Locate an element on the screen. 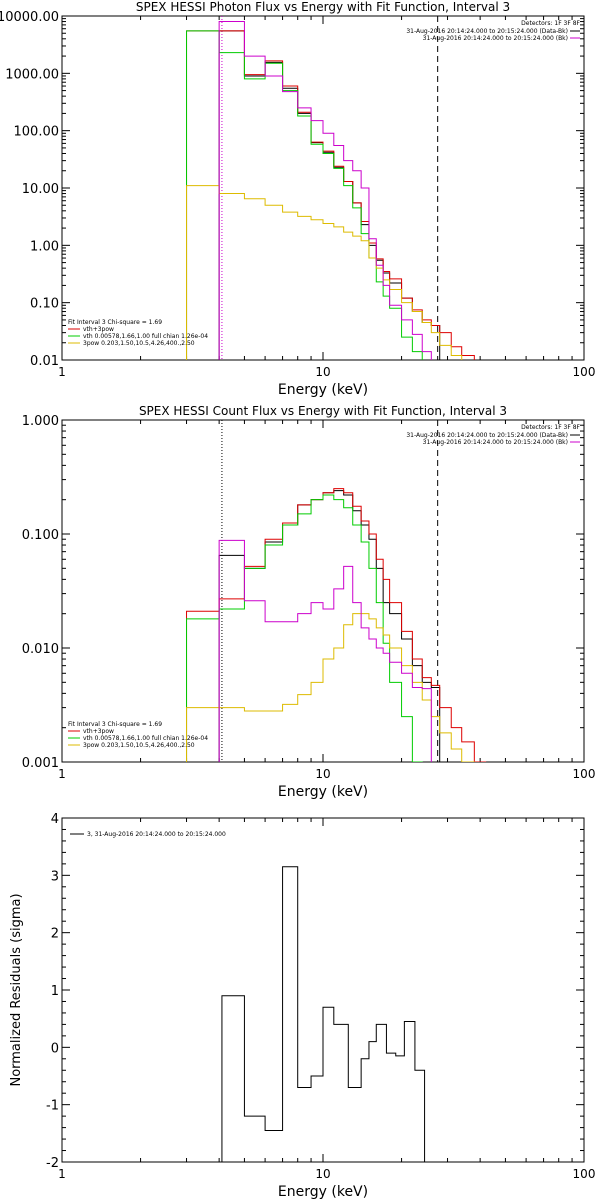  y-tick-label: 1.000 is located at coordinates (40, 421).